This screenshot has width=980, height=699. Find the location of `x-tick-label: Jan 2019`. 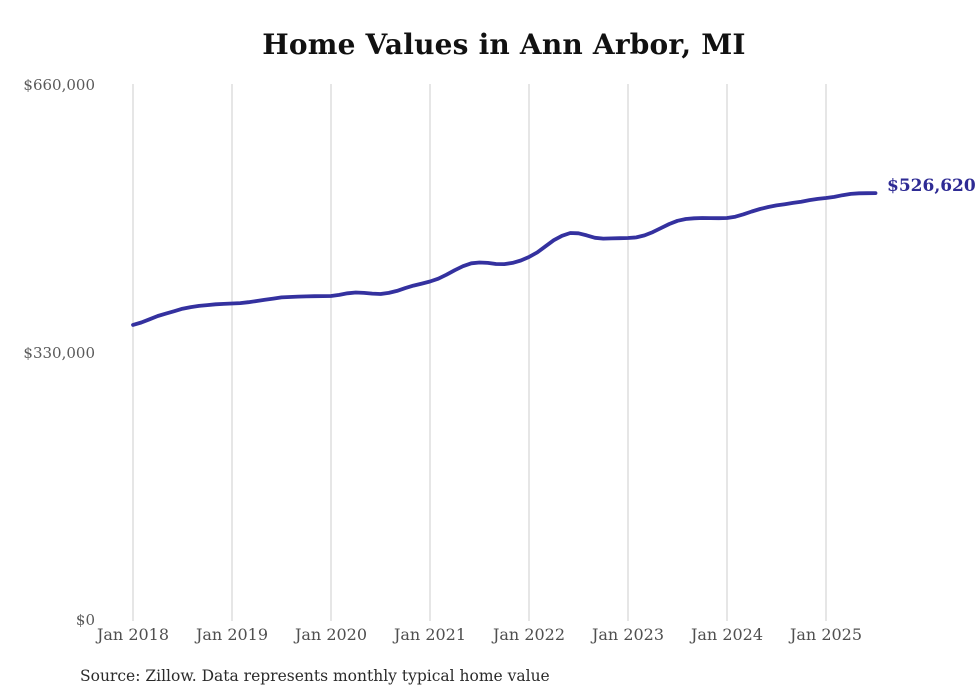

x-tick-label: Jan 2019 is located at coordinates (232, 634).